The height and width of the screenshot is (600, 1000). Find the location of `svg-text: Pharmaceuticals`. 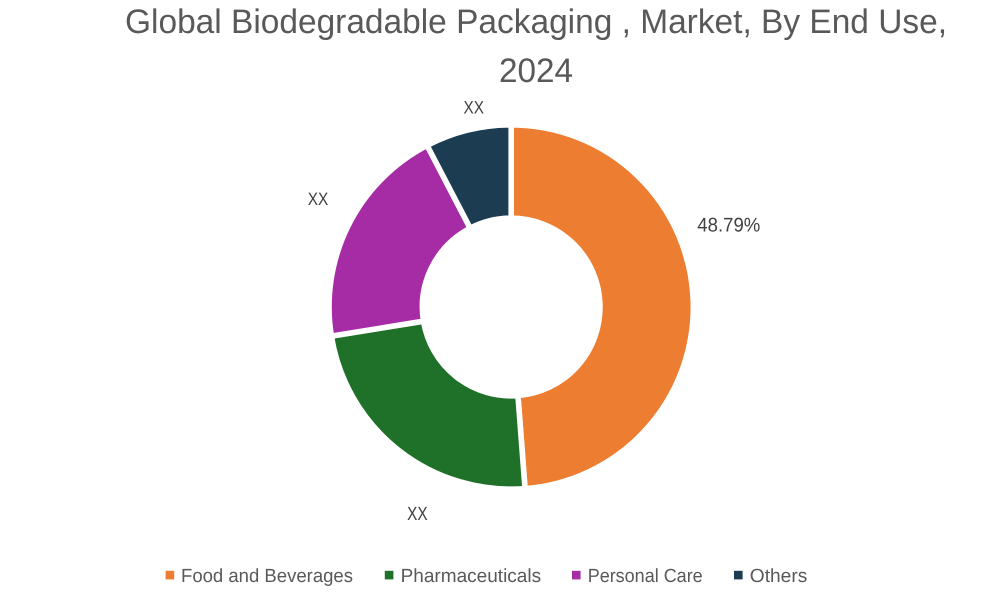

svg-text: Pharmaceuticals is located at coordinates (471, 576).